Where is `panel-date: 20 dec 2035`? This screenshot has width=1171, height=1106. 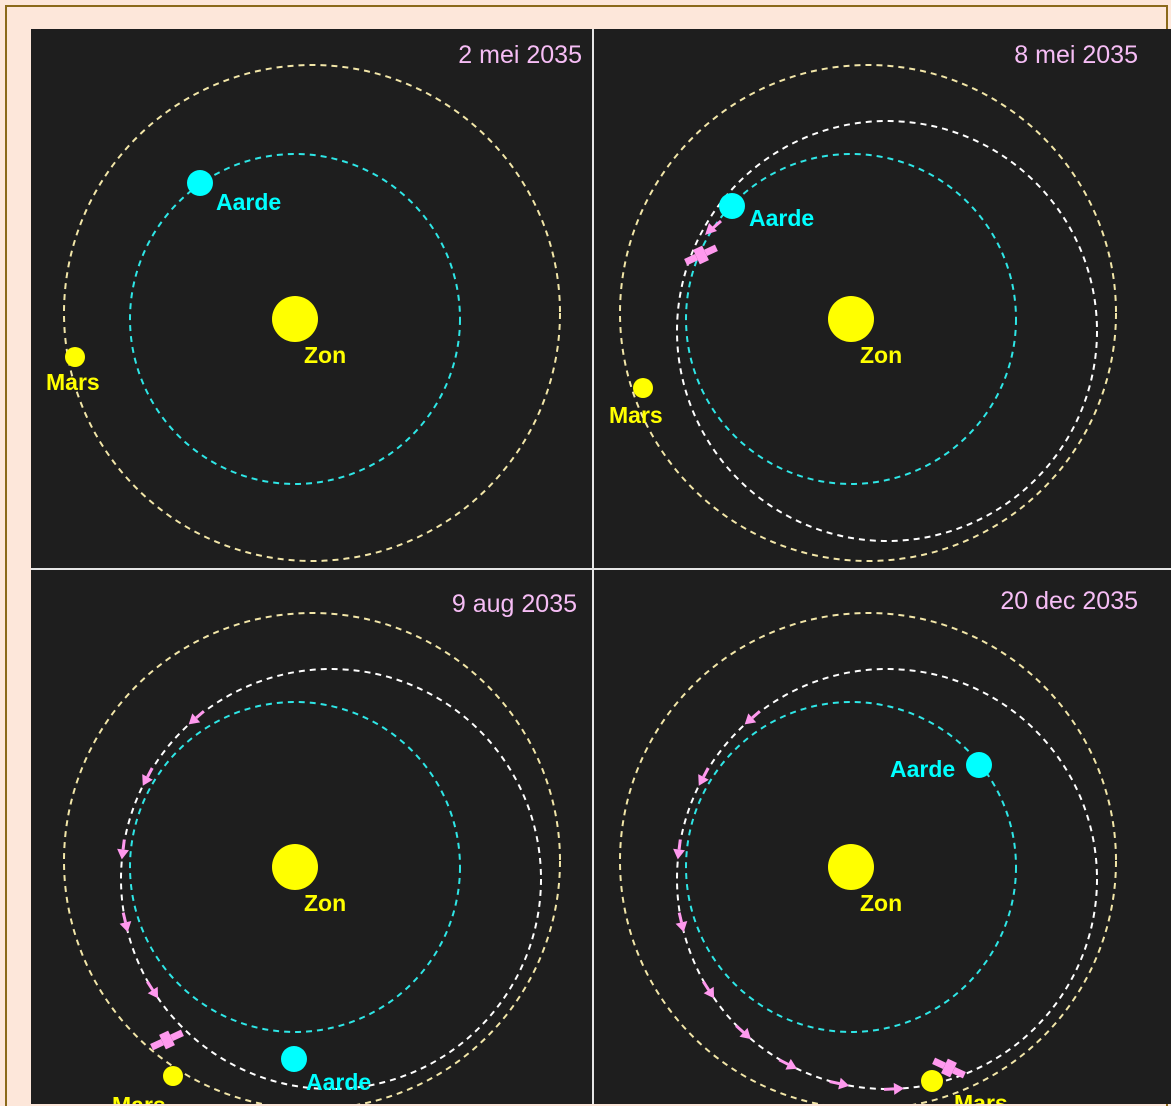
panel-date: 20 dec 2035 is located at coordinates (1069, 601).